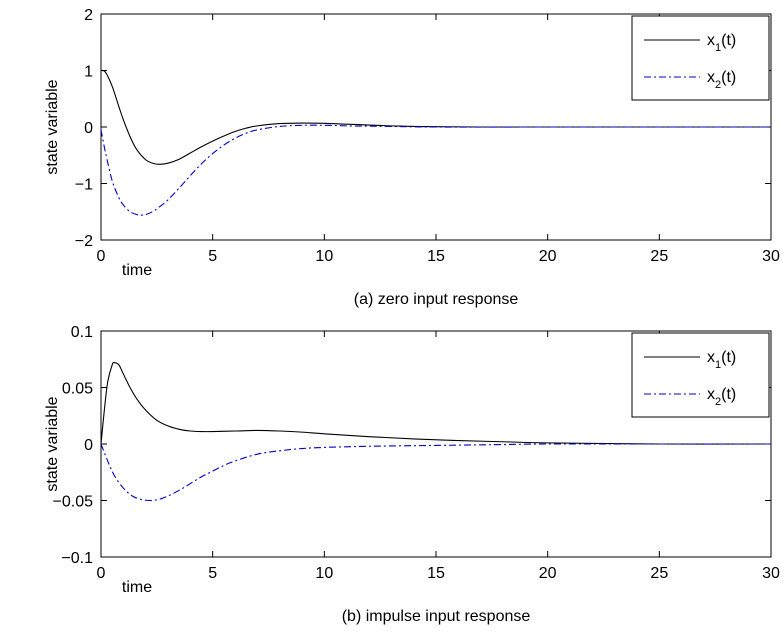 Image resolution: width=783 pixels, height=632 pixels. Describe the element at coordinates (88, 15) in the screenshot. I see `y-tick-label: 2` at that location.